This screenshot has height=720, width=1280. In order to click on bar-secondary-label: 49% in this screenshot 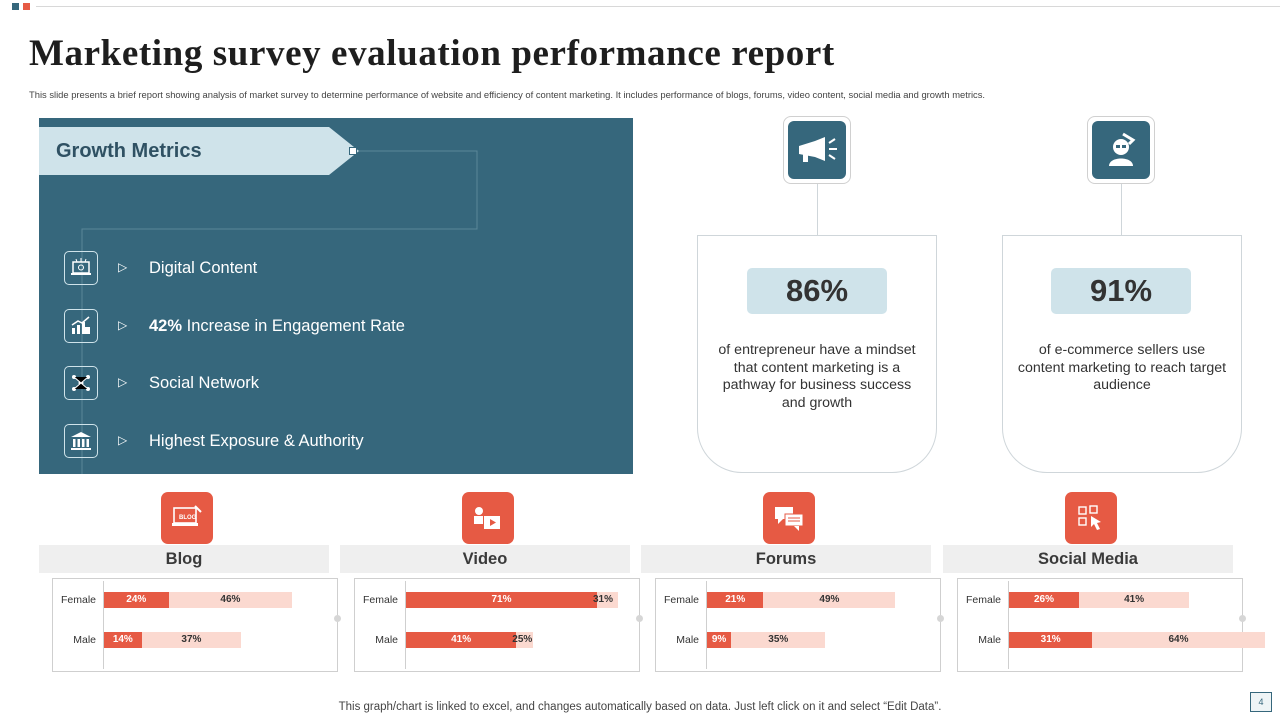, I will do `click(829, 599)`.